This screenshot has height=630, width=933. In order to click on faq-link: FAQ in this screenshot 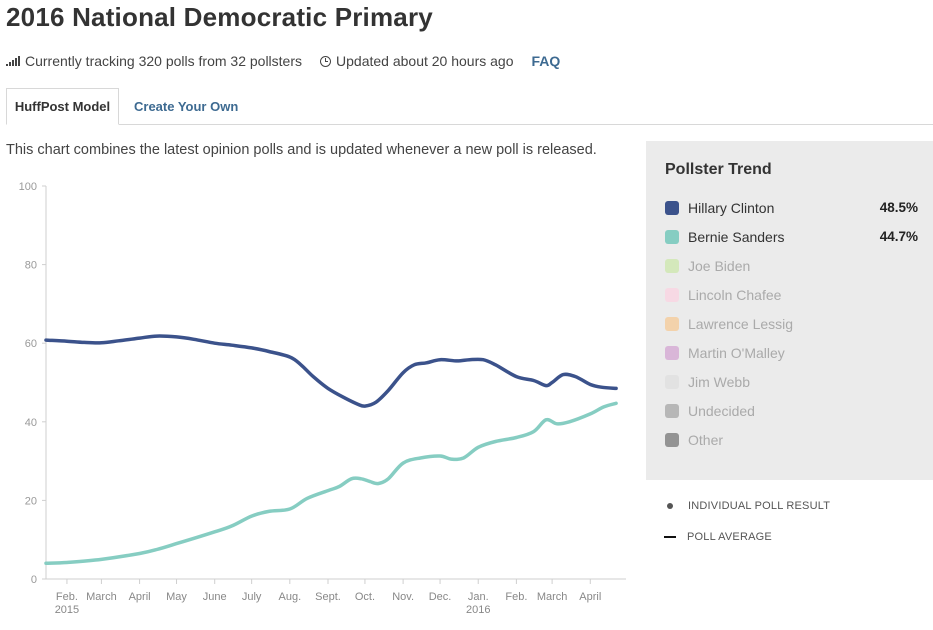, I will do `click(546, 61)`.